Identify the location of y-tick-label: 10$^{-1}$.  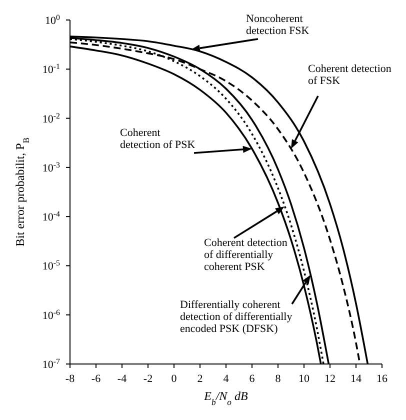
(51, 69).